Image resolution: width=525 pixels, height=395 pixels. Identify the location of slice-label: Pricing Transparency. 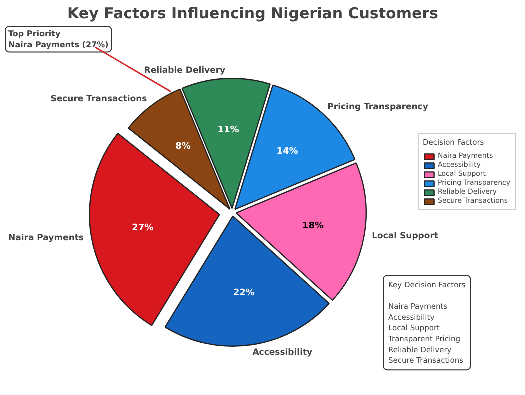
(378, 107).